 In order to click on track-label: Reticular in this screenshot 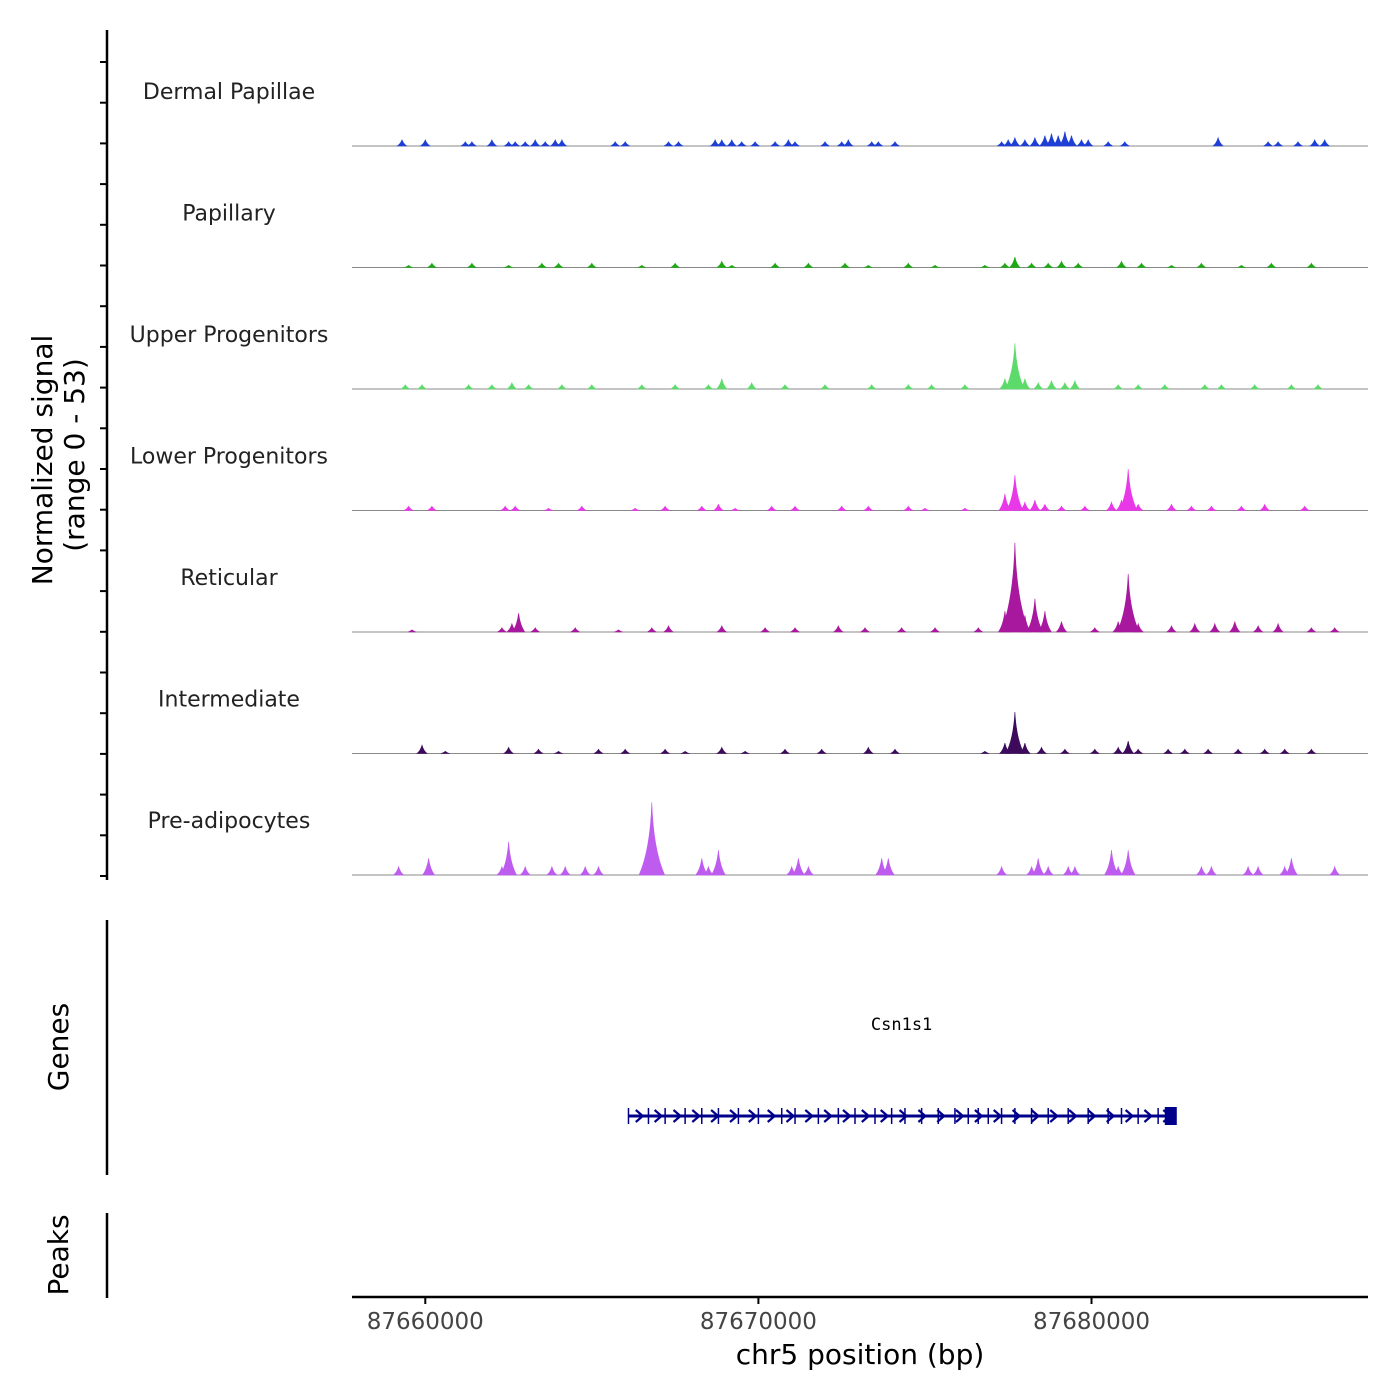, I will do `click(229, 578)`.